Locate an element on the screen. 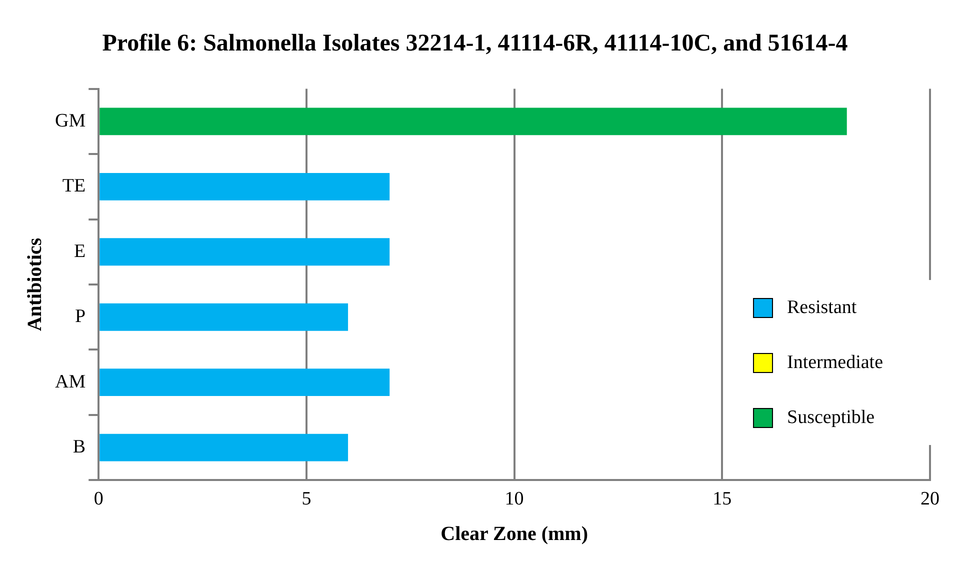 The width and height of the screenshot is (958, 581). x-tick-label: 5 is located at coordinates (307, 499).